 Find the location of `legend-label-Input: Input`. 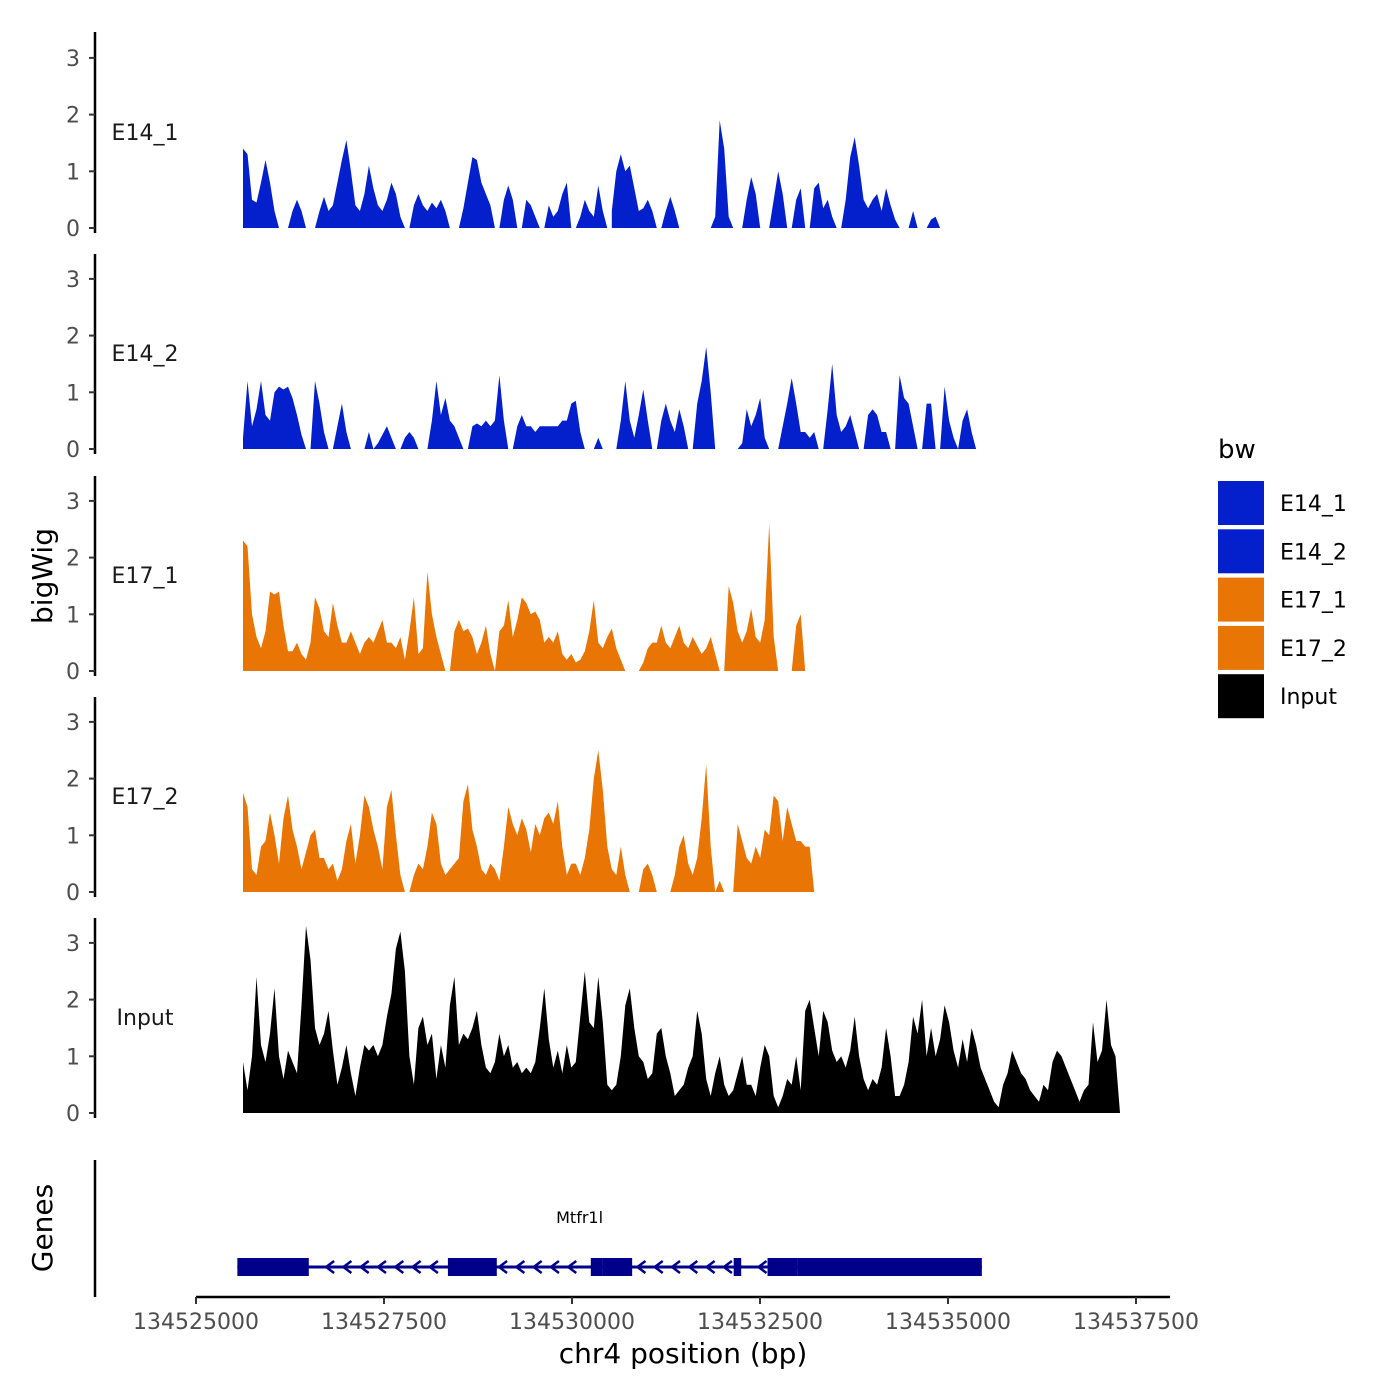

legend-label-Input: Input is located at coordinates (1308, 697).